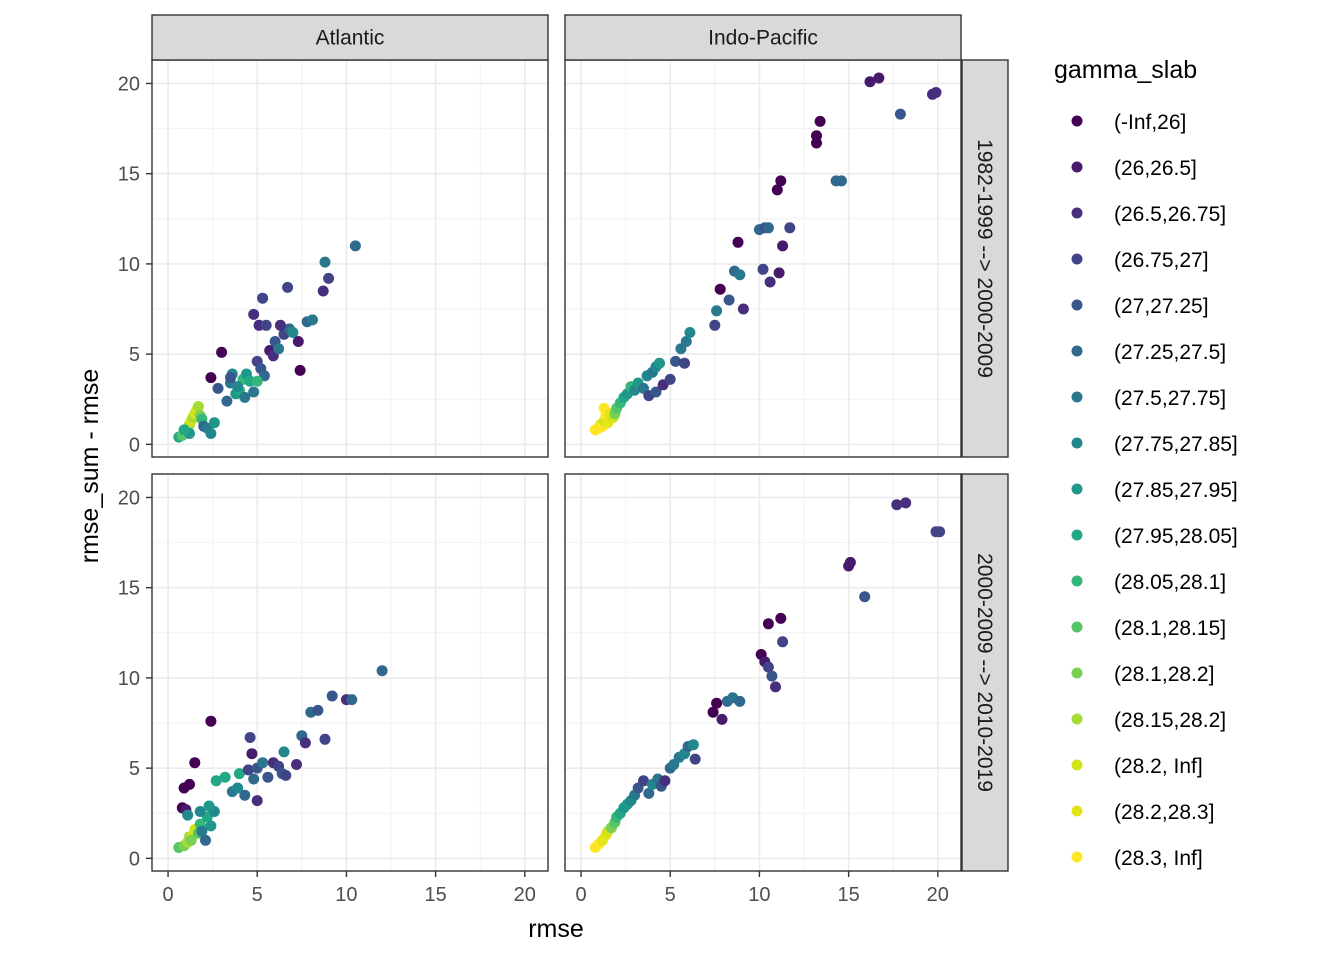  What do you see at coordinates (1158, 766) in the screenshot?
I see `legend-label: (28.2, Inf]` at bounding box center [1158, 766].